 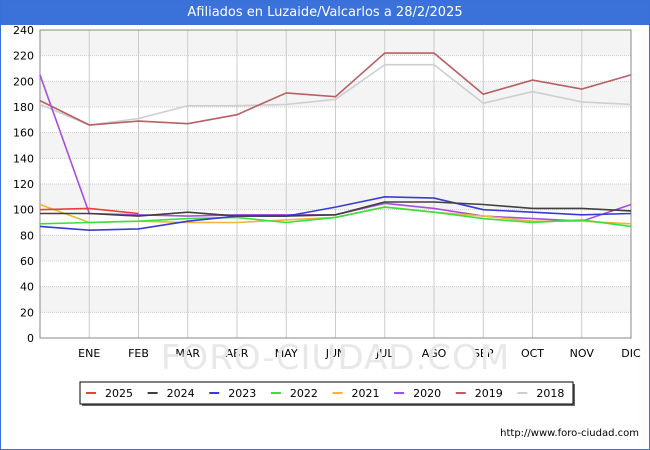 I want to click on y-tick-label: 0, so click(x=30, y=338).